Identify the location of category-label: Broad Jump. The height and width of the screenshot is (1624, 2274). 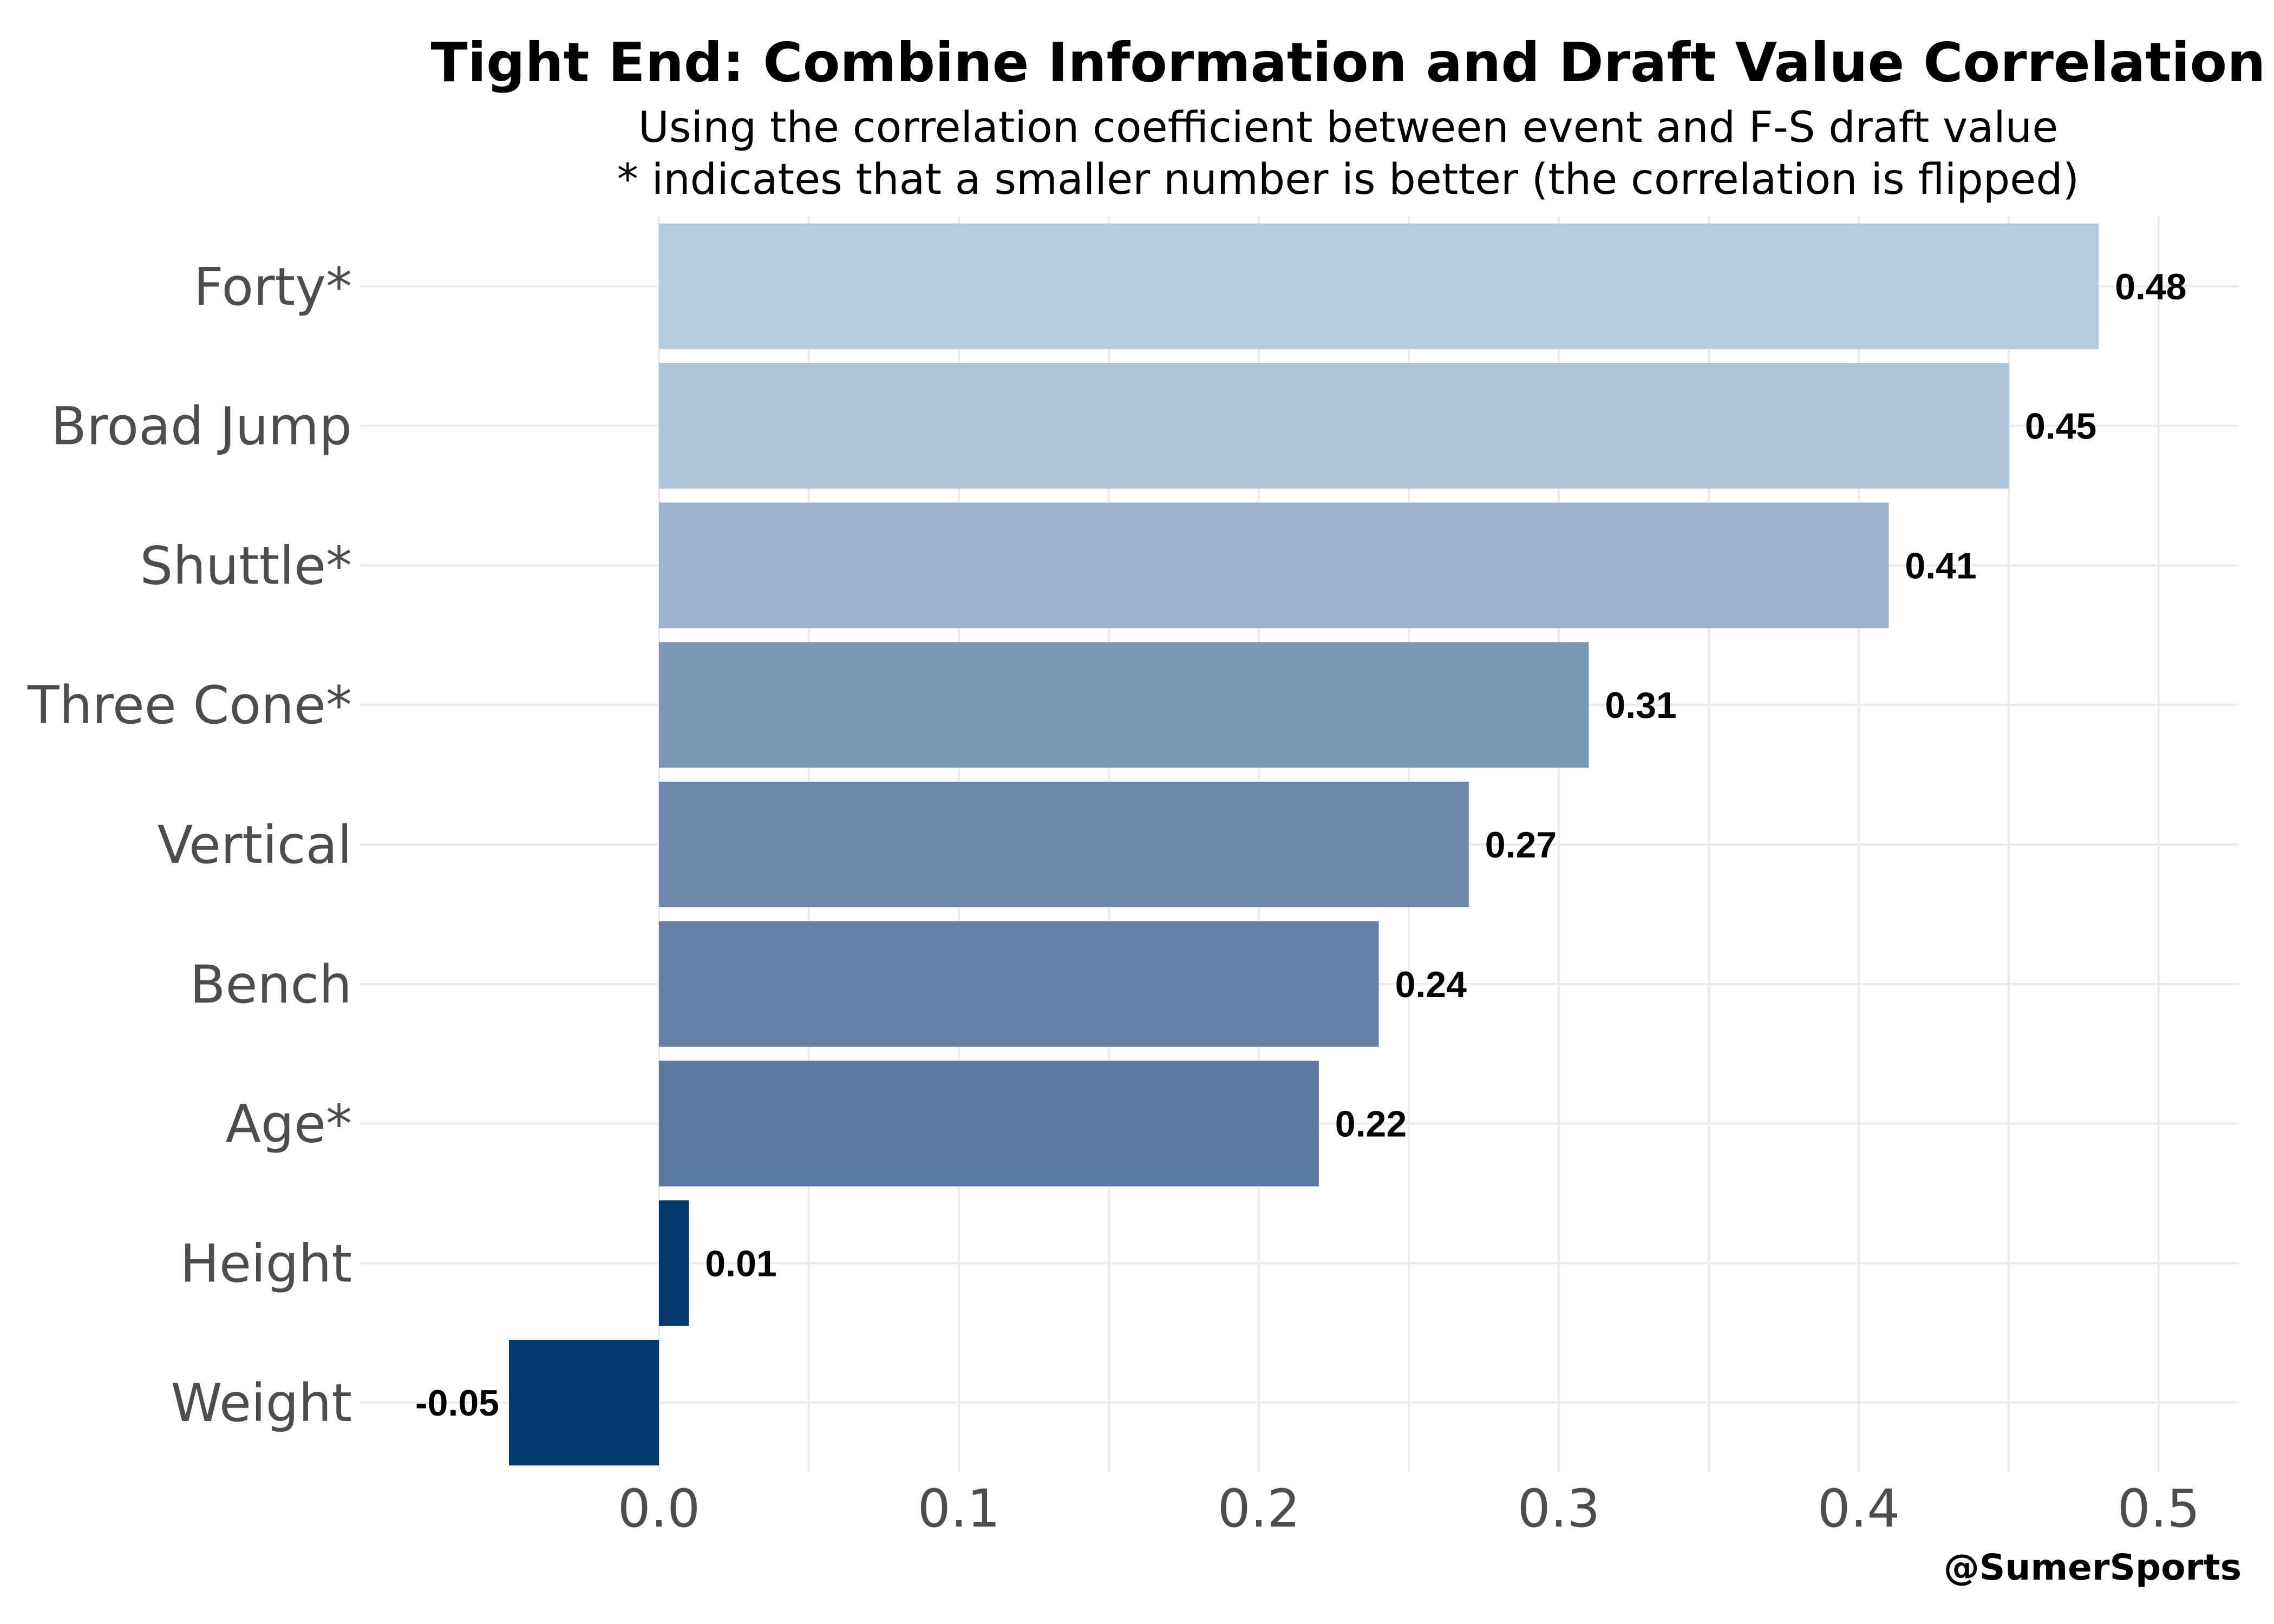
(202, 426).